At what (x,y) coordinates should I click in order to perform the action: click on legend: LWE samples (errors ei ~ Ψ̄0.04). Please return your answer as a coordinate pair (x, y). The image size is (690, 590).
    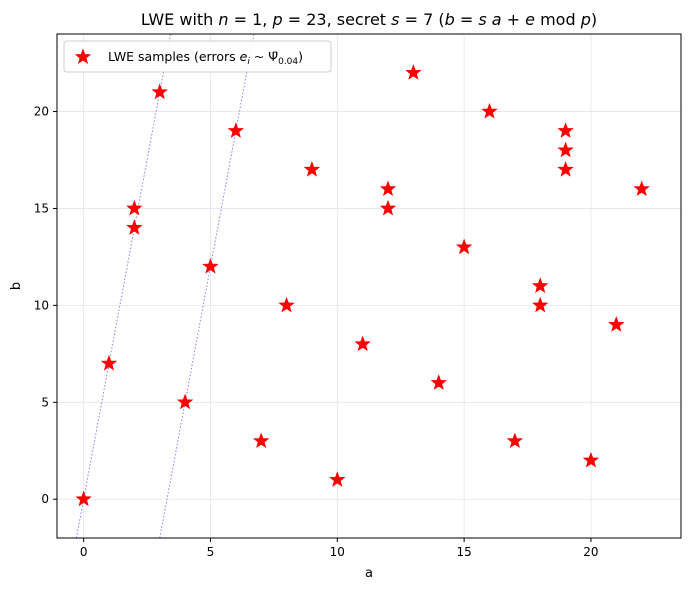
    Looking at the image, I should click on (197, 56).